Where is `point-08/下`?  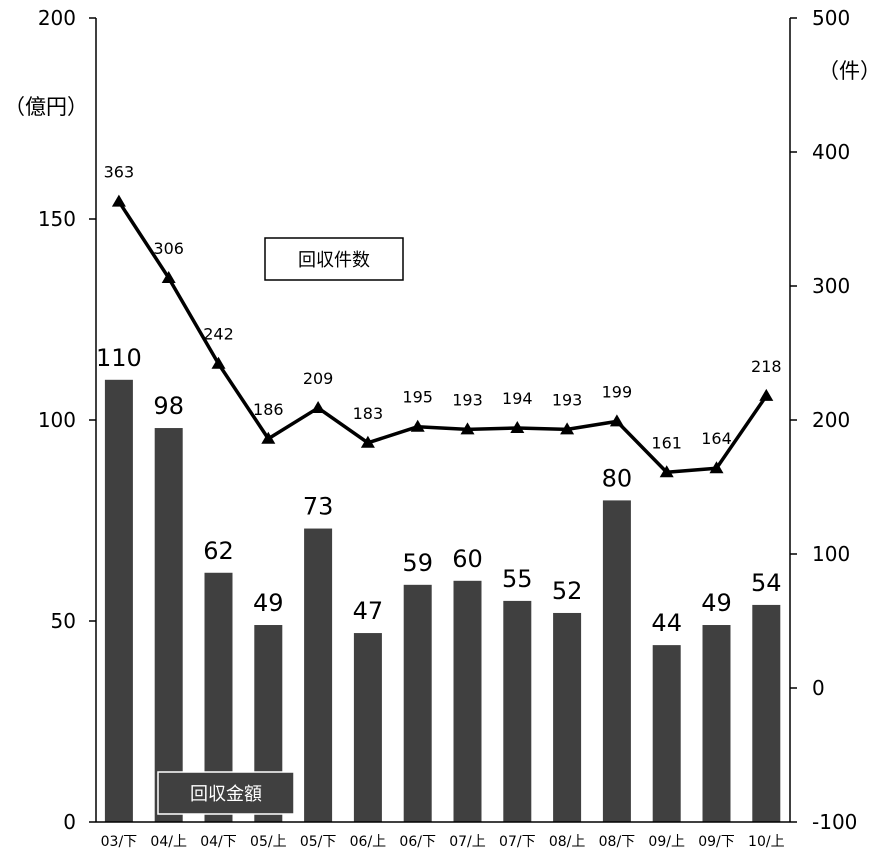
point-08/下 is located at coordinates (616, 420).